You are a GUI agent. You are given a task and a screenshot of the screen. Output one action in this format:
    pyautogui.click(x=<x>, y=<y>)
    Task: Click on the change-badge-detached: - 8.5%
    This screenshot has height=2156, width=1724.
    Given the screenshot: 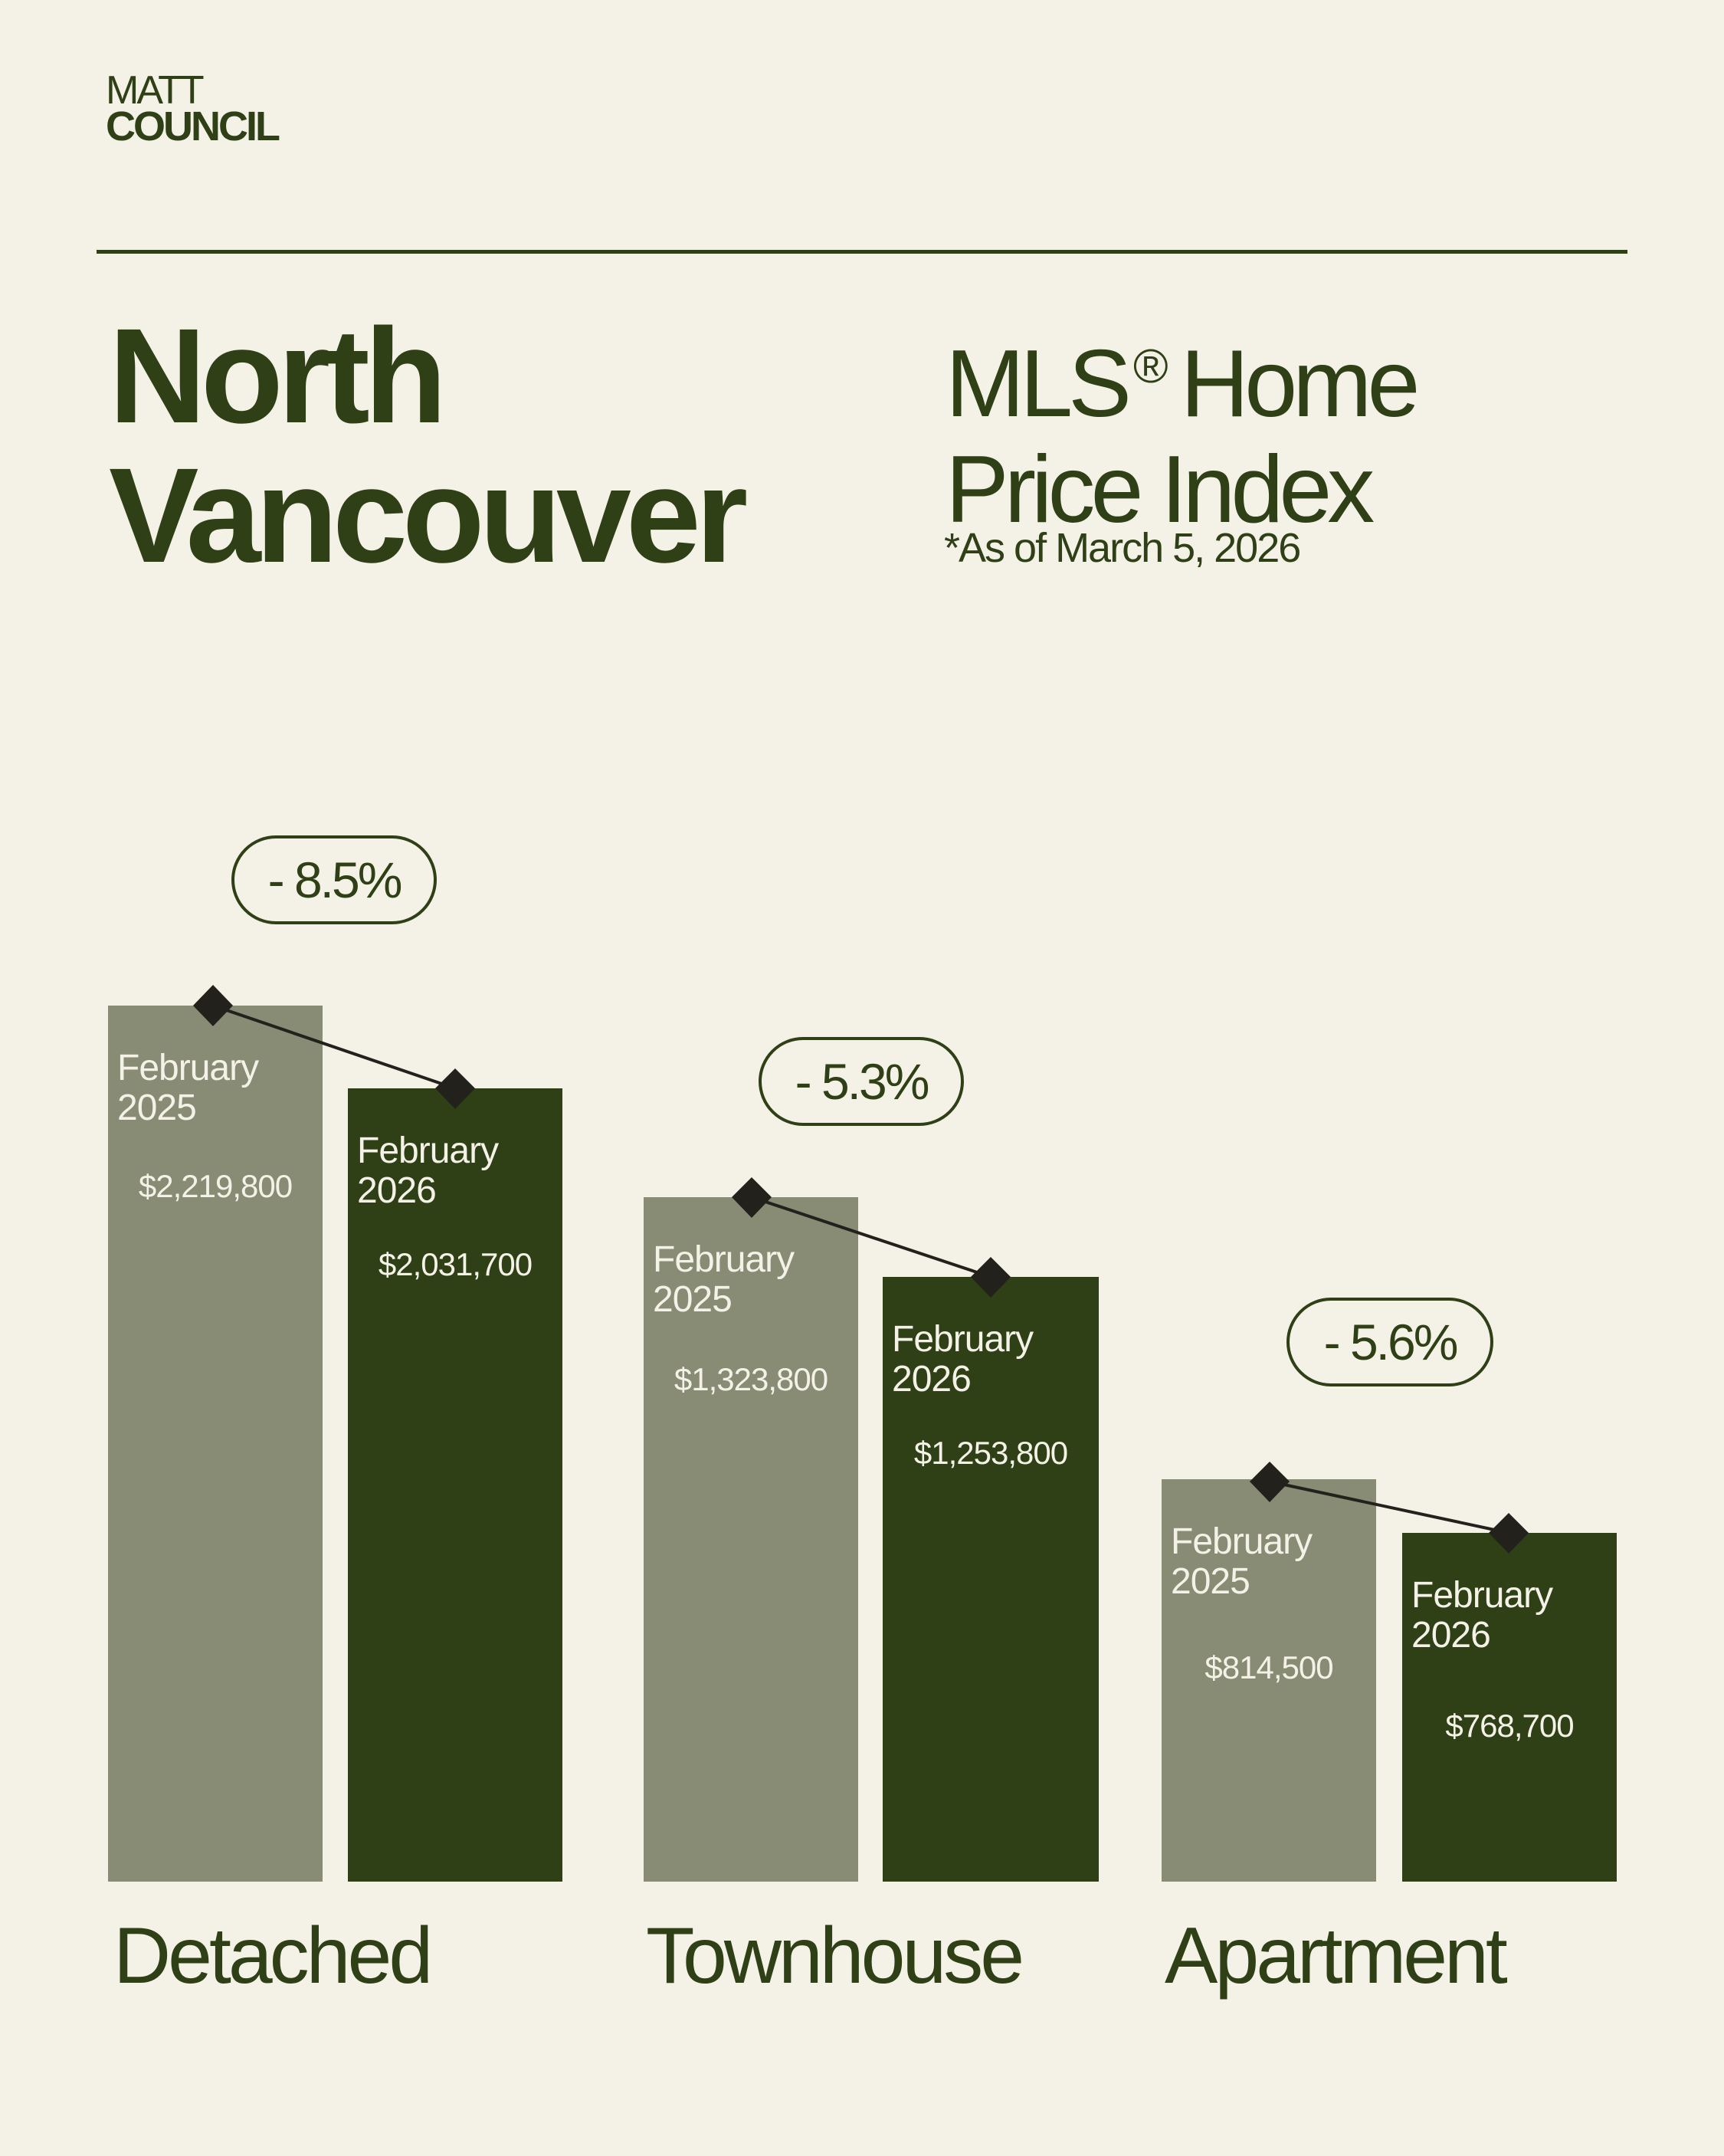 What is the action you would take?
    pyautogui.click(x=334, y=879)
    